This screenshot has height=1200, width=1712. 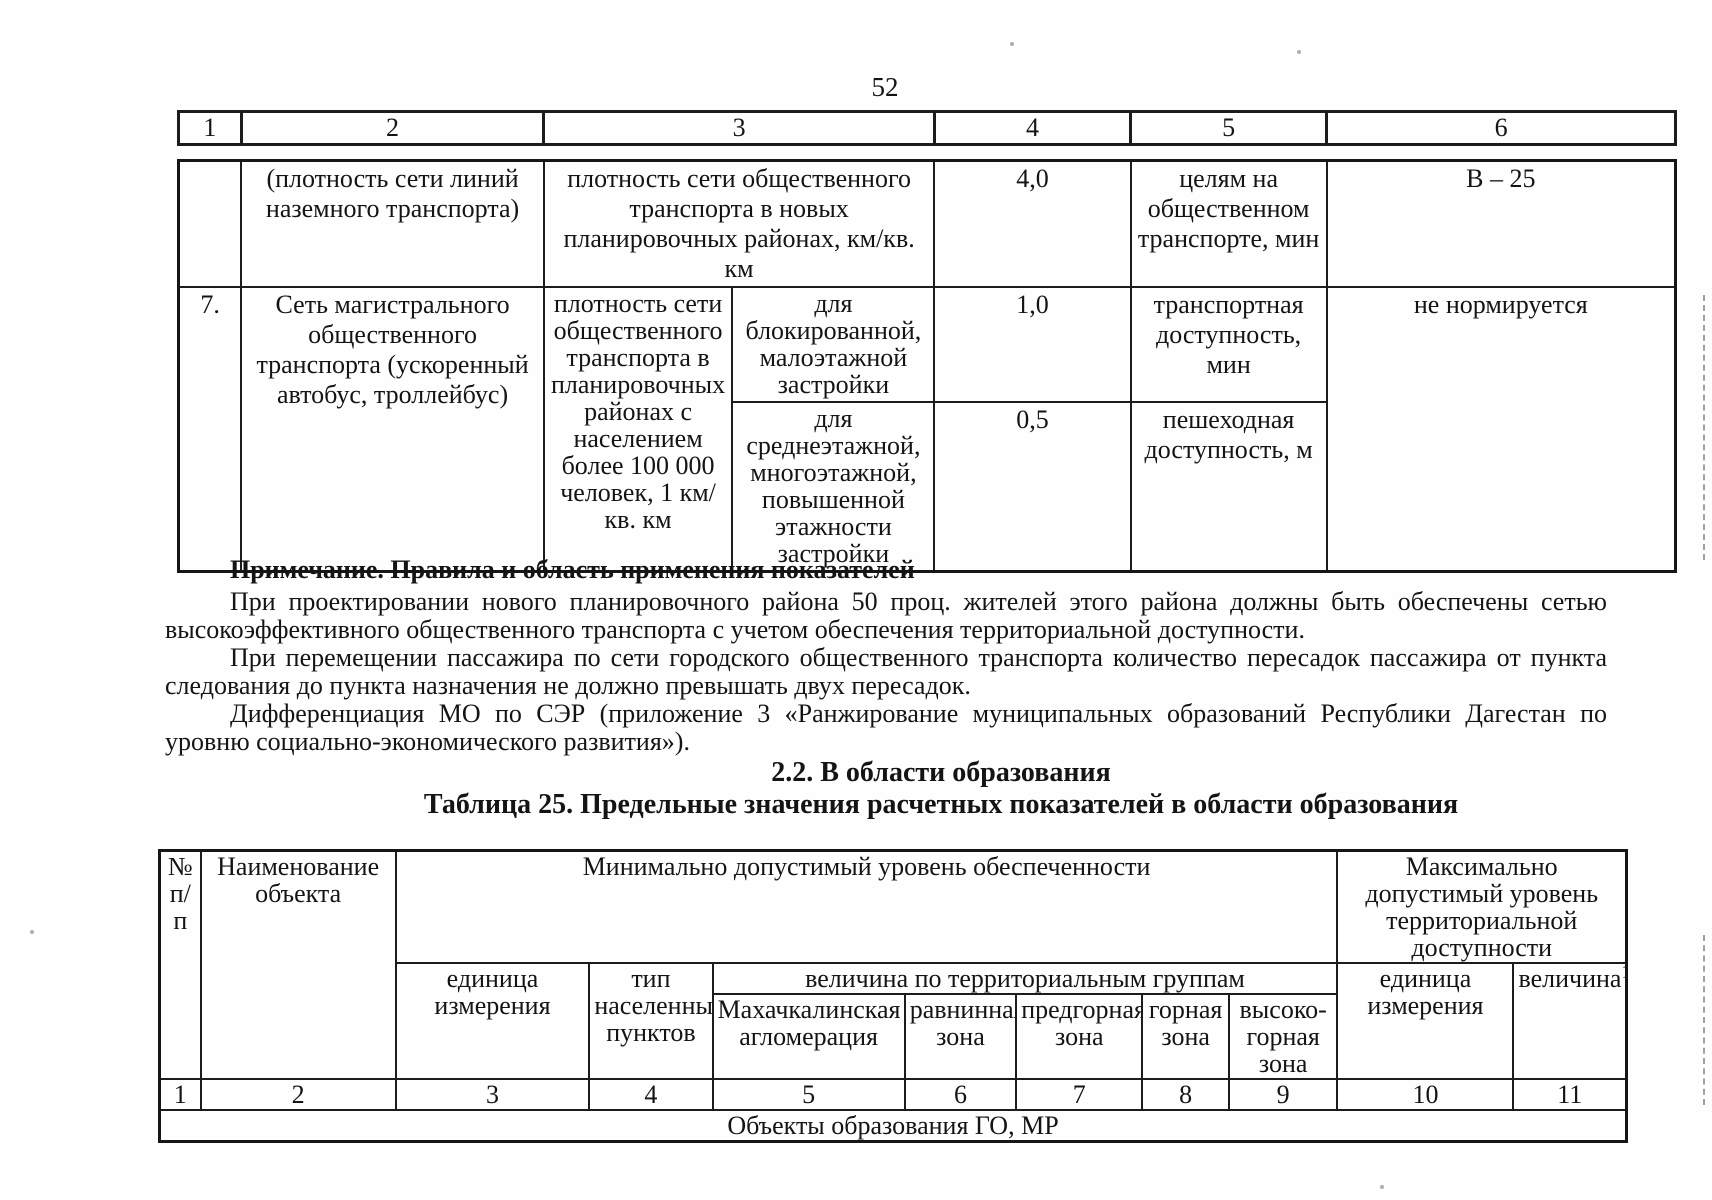 I want to click on header-value-footnote-marker: 1, so click(x=1622, y=973).